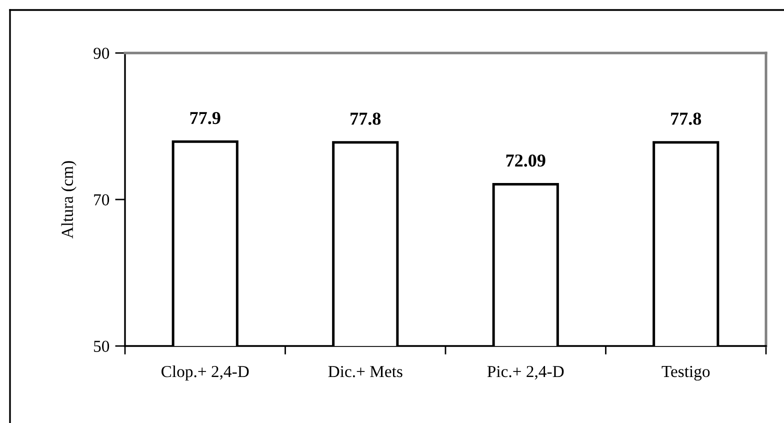  Describe the element at coordinates (102, 346) in the screenshot. I see `y-tick-label: 50` at that location.